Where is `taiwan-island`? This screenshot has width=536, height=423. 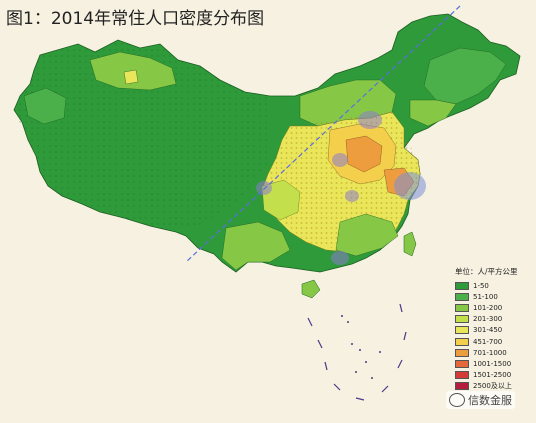 taiwan-island is located at coordinates (410, 244).